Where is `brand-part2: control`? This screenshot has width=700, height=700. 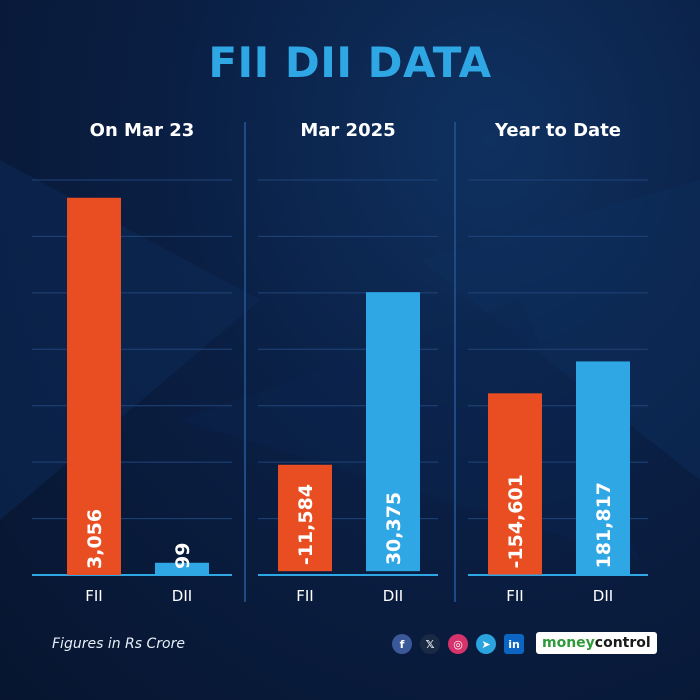
brand-part2: control is located at coordinates (622, 643).